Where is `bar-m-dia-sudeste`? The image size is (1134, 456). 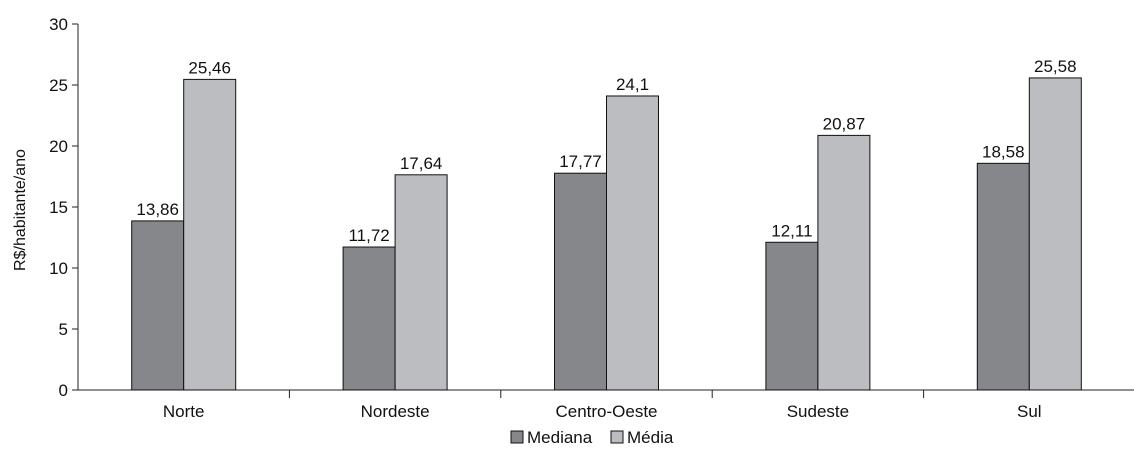
bar-m-dia-sudeste is located at coordinates (844, 262).